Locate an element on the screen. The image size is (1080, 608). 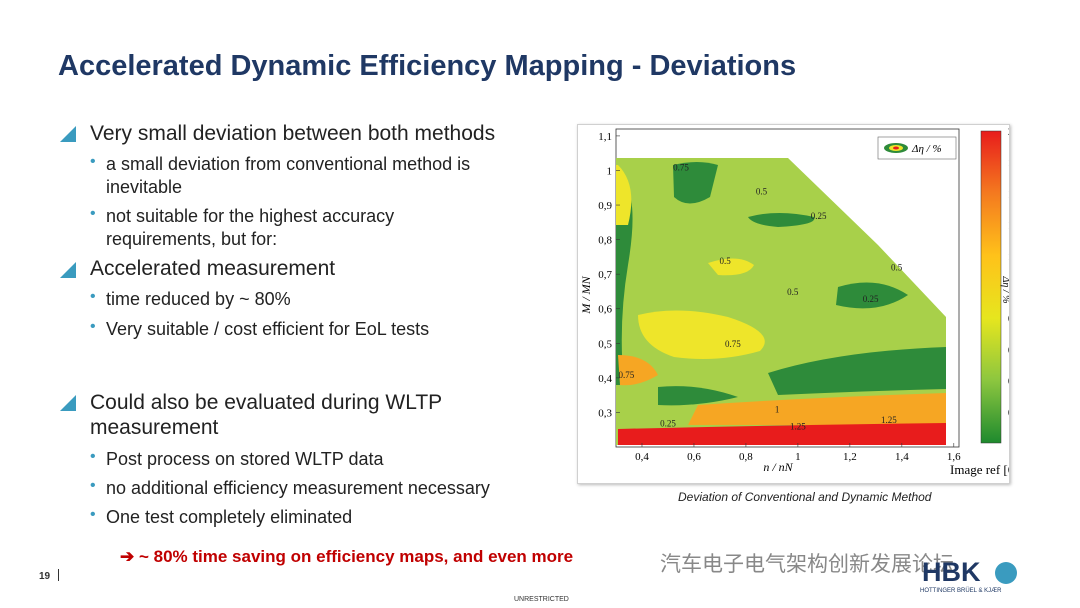
sub-bullet: One test completely eliminated is located at coordinates (229, 517).